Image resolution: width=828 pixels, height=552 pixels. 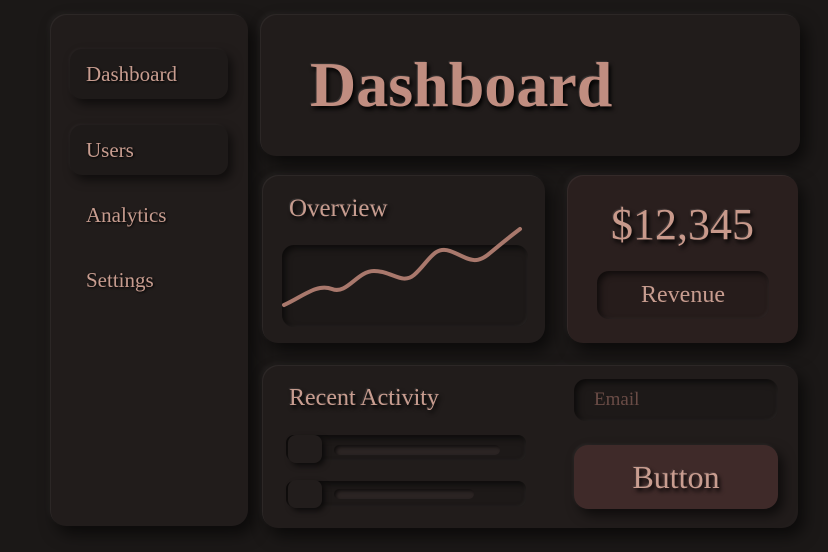 What do you see at coordinates (682, 224) in the screenshot?
I see `revenue-amount: $12,345` at bounding box center [682, 224].